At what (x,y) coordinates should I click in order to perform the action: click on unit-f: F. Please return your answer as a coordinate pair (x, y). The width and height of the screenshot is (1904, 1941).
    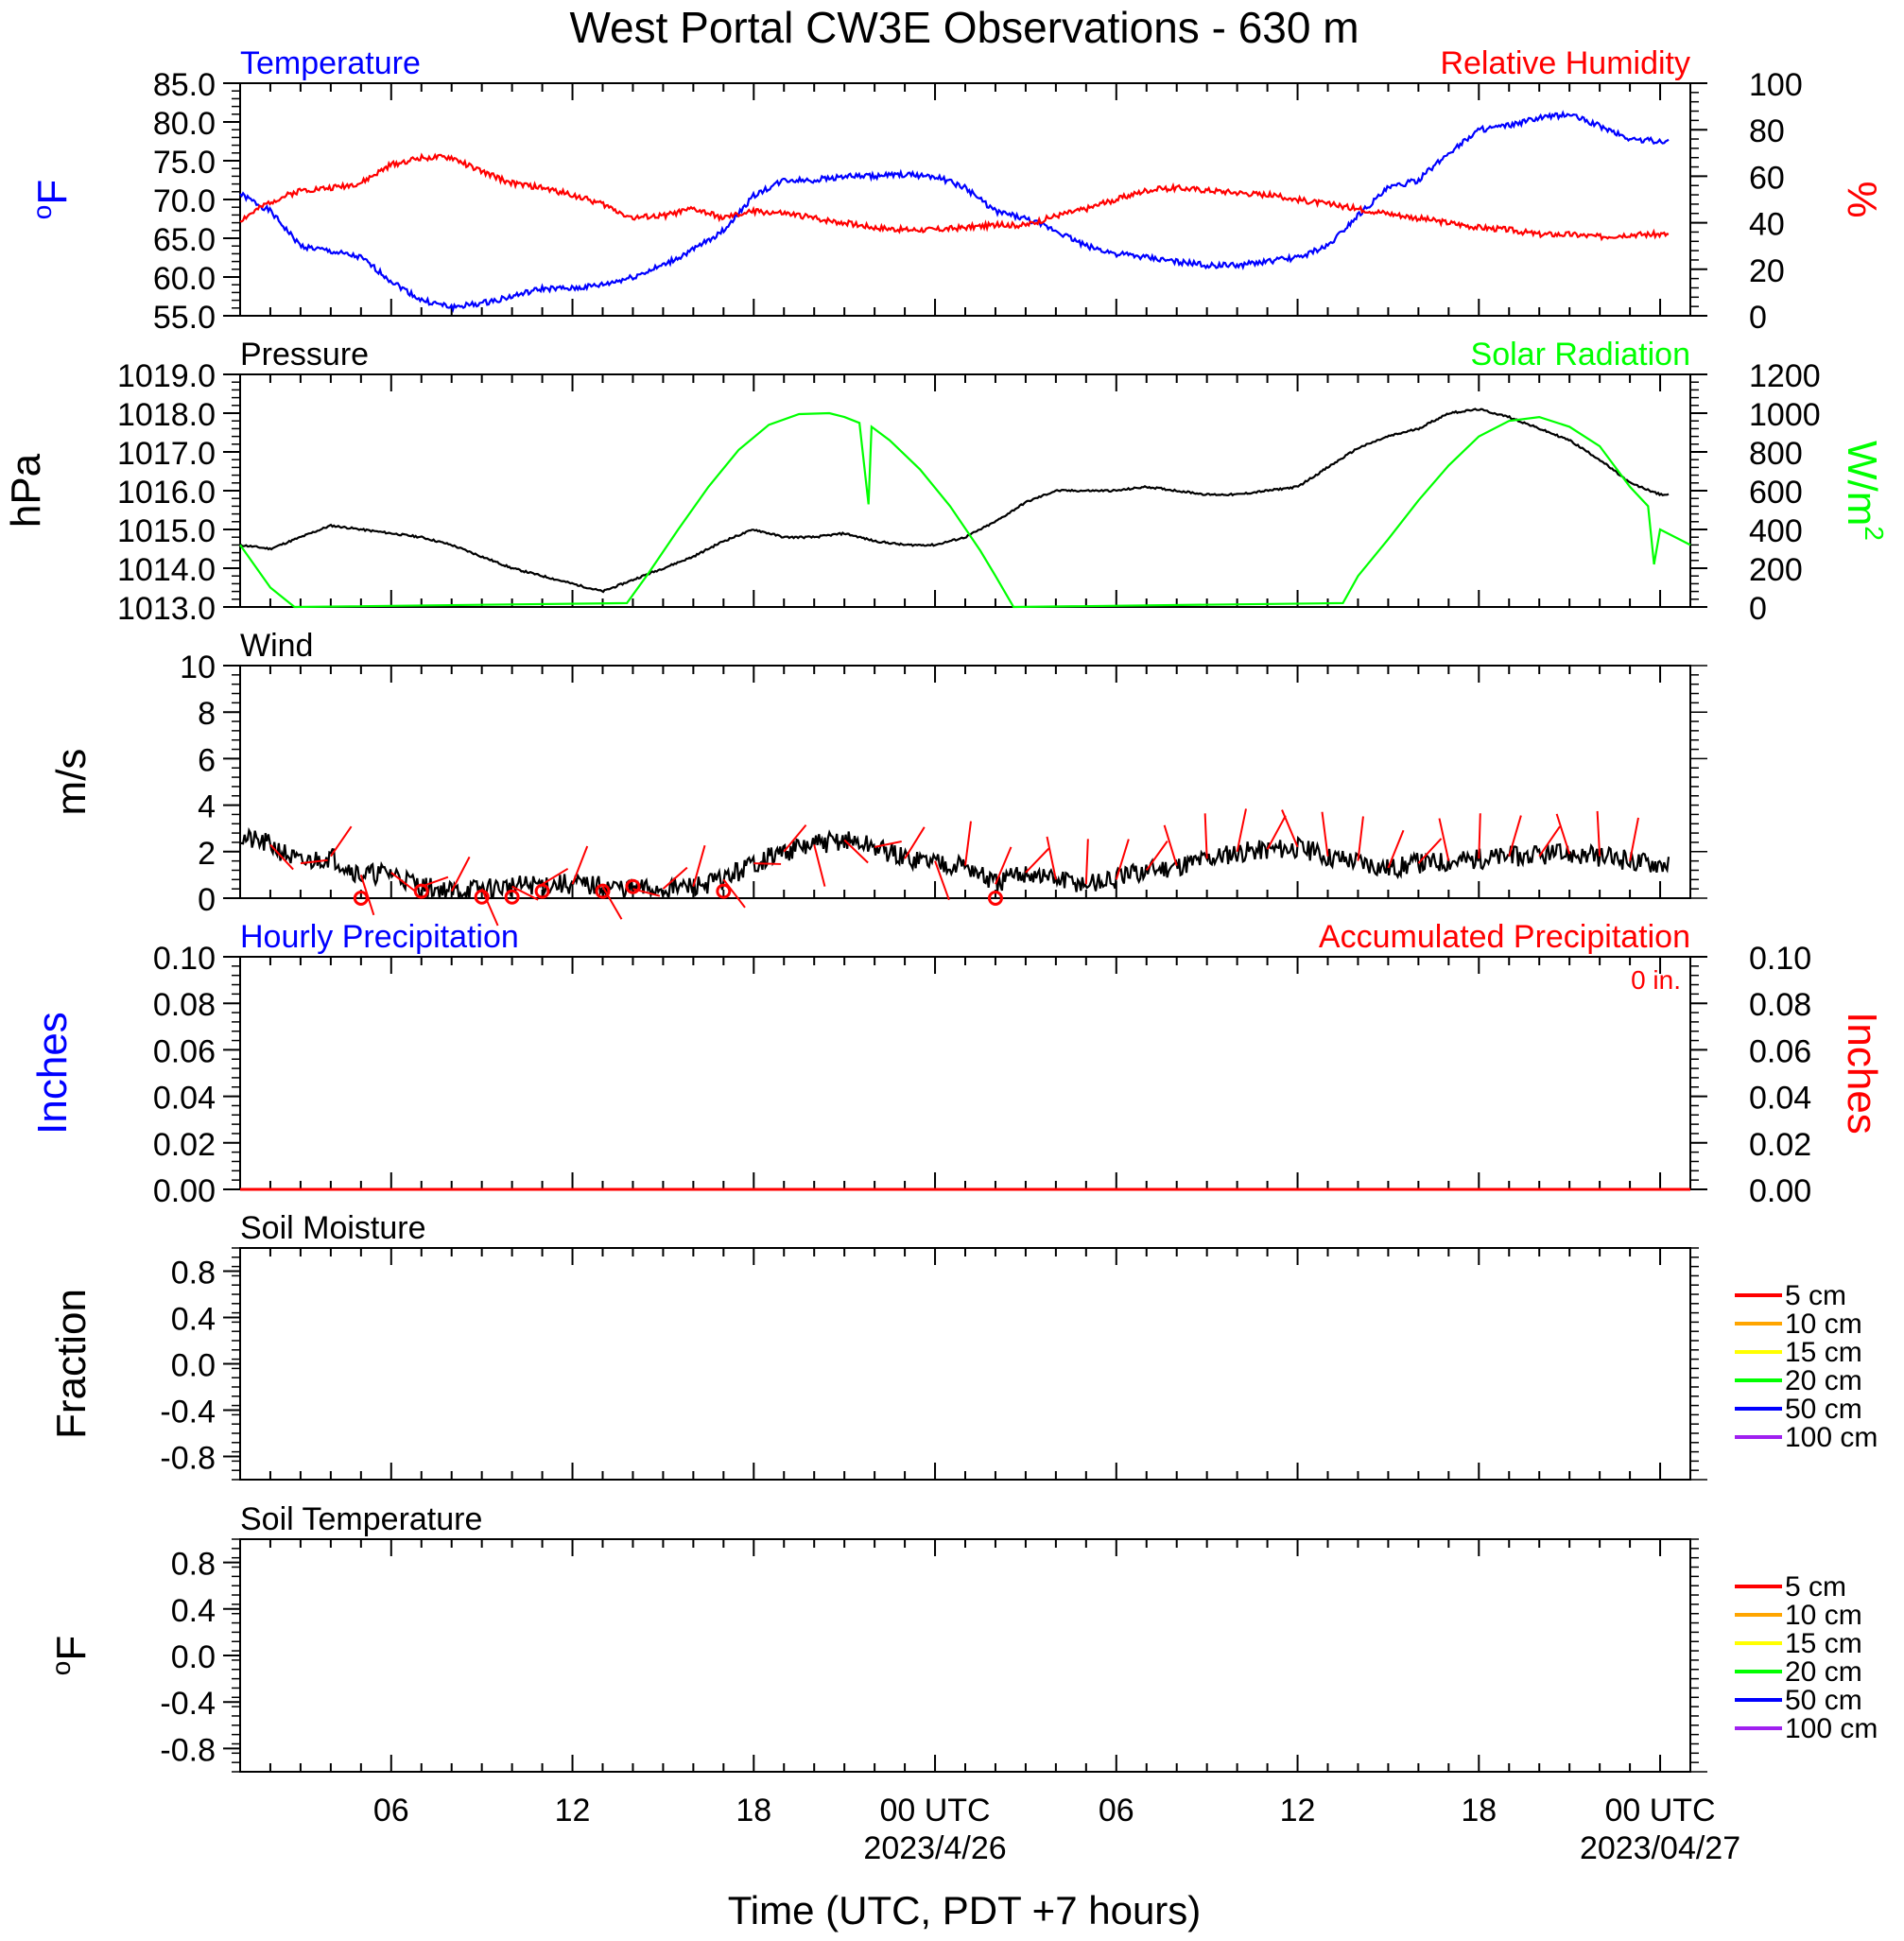
    Looking at the image, I should click on (52, 193).